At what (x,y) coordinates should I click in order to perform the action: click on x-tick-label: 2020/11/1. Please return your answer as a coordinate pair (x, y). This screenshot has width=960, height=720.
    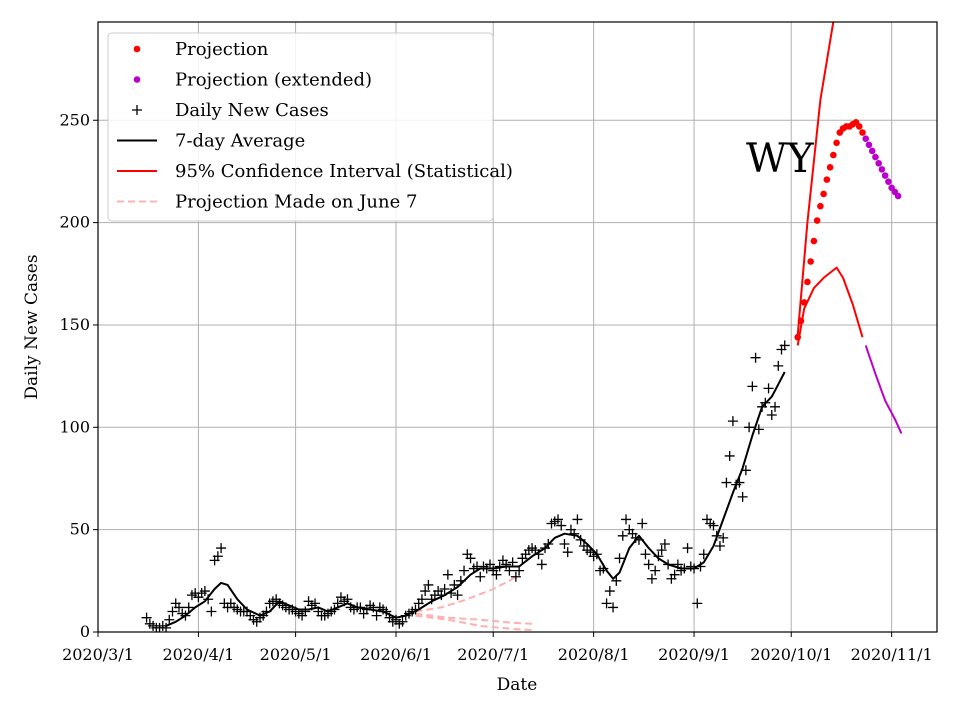
    Looking at the image, I should click on (892, 654).